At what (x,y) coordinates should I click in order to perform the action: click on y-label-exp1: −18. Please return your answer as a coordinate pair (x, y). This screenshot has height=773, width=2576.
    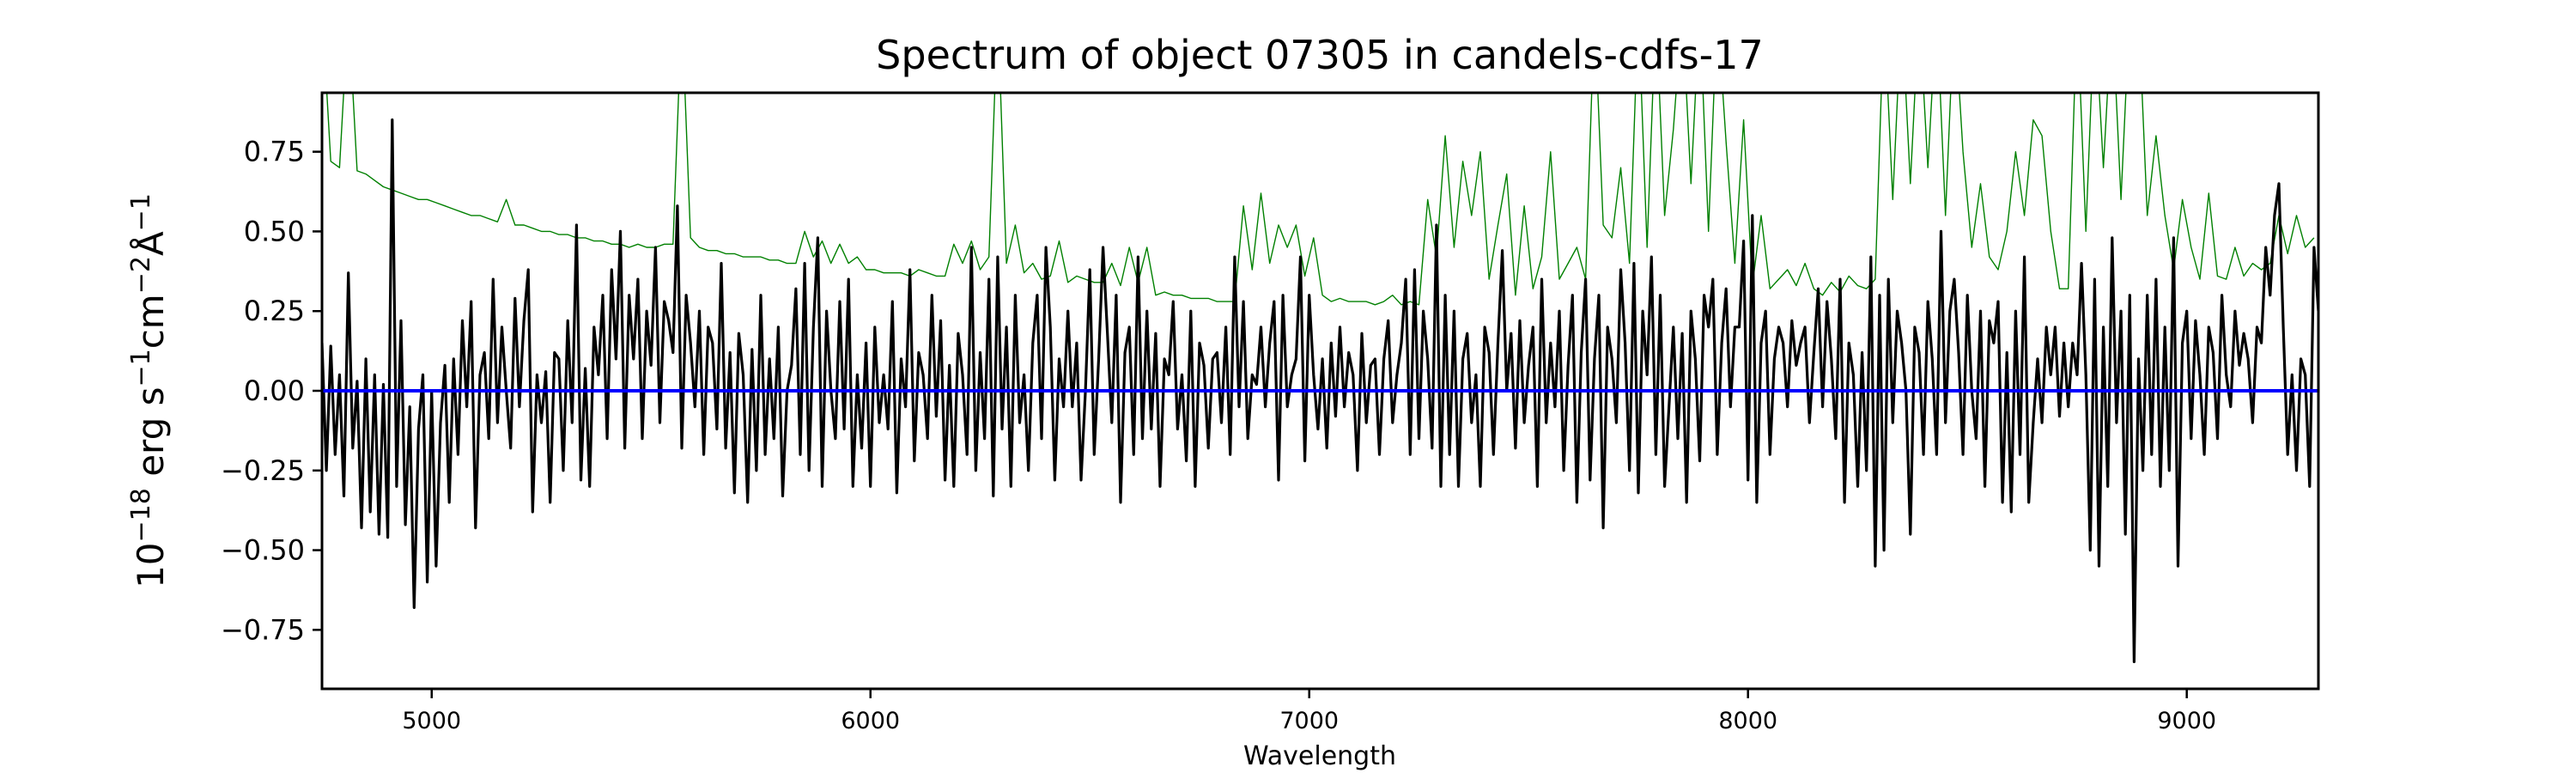
    Looking at the image, I should click on (141, 515).